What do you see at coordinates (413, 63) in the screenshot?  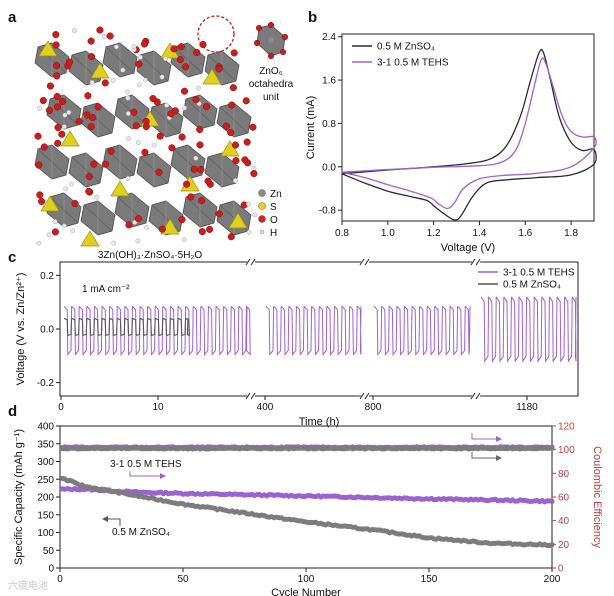 I see `cv-legend-label: 3-1 0.5 M TEHS` at bounding box center [413, 63].